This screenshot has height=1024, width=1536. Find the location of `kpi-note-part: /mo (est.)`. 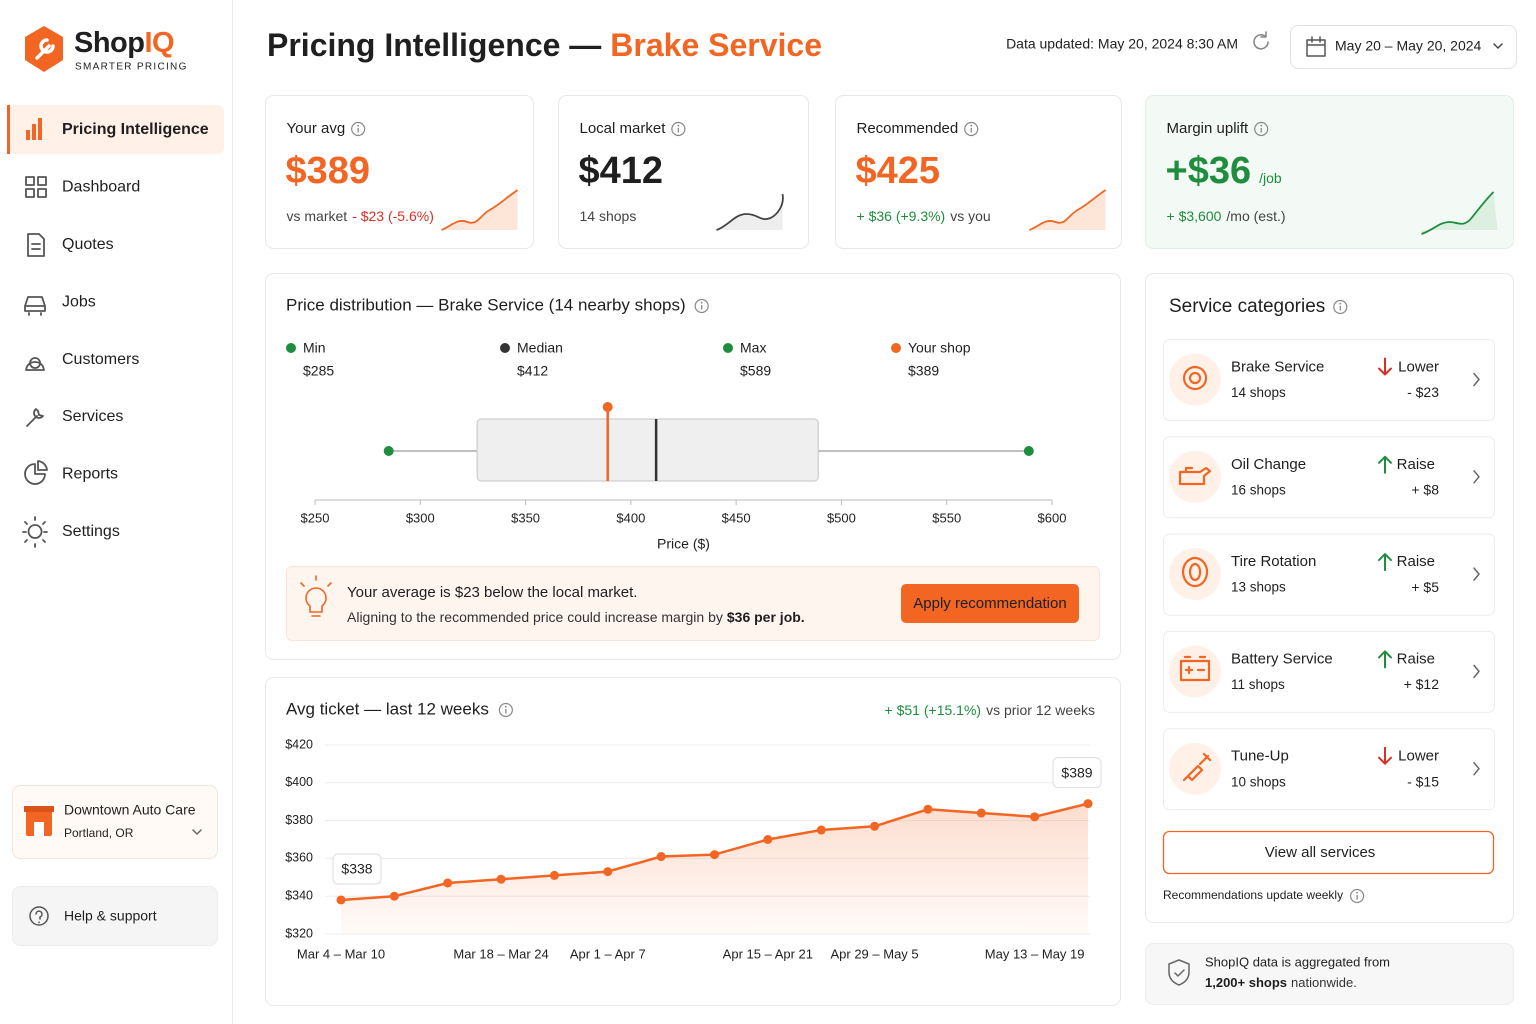

kpi-note-part: /mo (est.) is located at coordinates (1255, 216).